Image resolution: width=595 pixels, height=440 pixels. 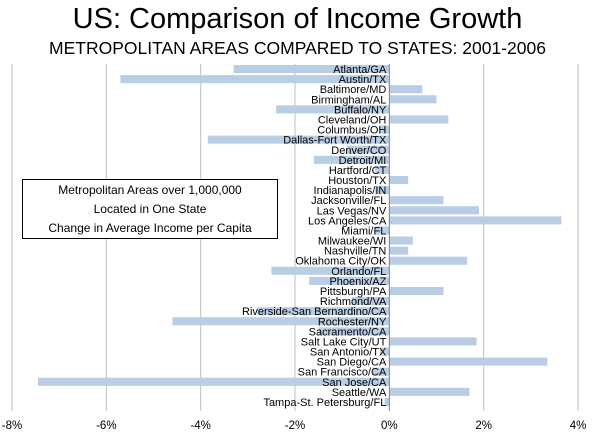 I want to click on category-label: Denver/CO, so click(x=358, y=151).